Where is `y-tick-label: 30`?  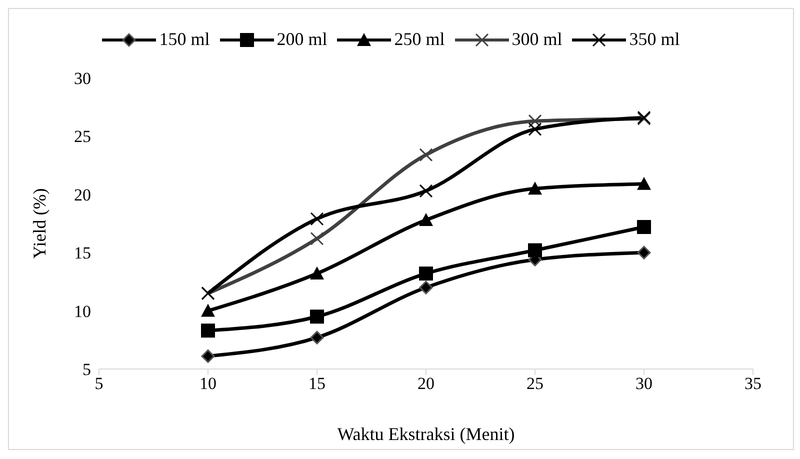 y-tick-label: 30 is located at coordinates (82, 78).